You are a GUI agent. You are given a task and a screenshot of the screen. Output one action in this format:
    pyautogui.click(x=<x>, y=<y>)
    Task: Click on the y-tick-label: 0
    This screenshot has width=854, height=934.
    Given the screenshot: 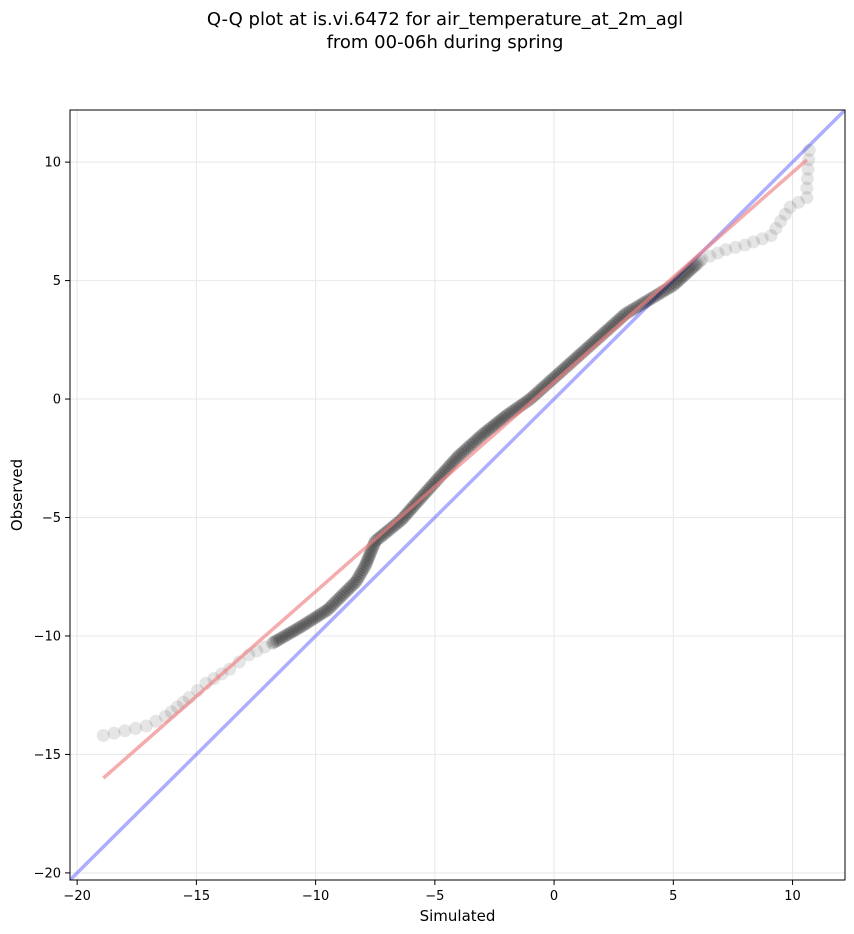 What is the action you would take?
    pyautogui.click(x=57, y=400)
    